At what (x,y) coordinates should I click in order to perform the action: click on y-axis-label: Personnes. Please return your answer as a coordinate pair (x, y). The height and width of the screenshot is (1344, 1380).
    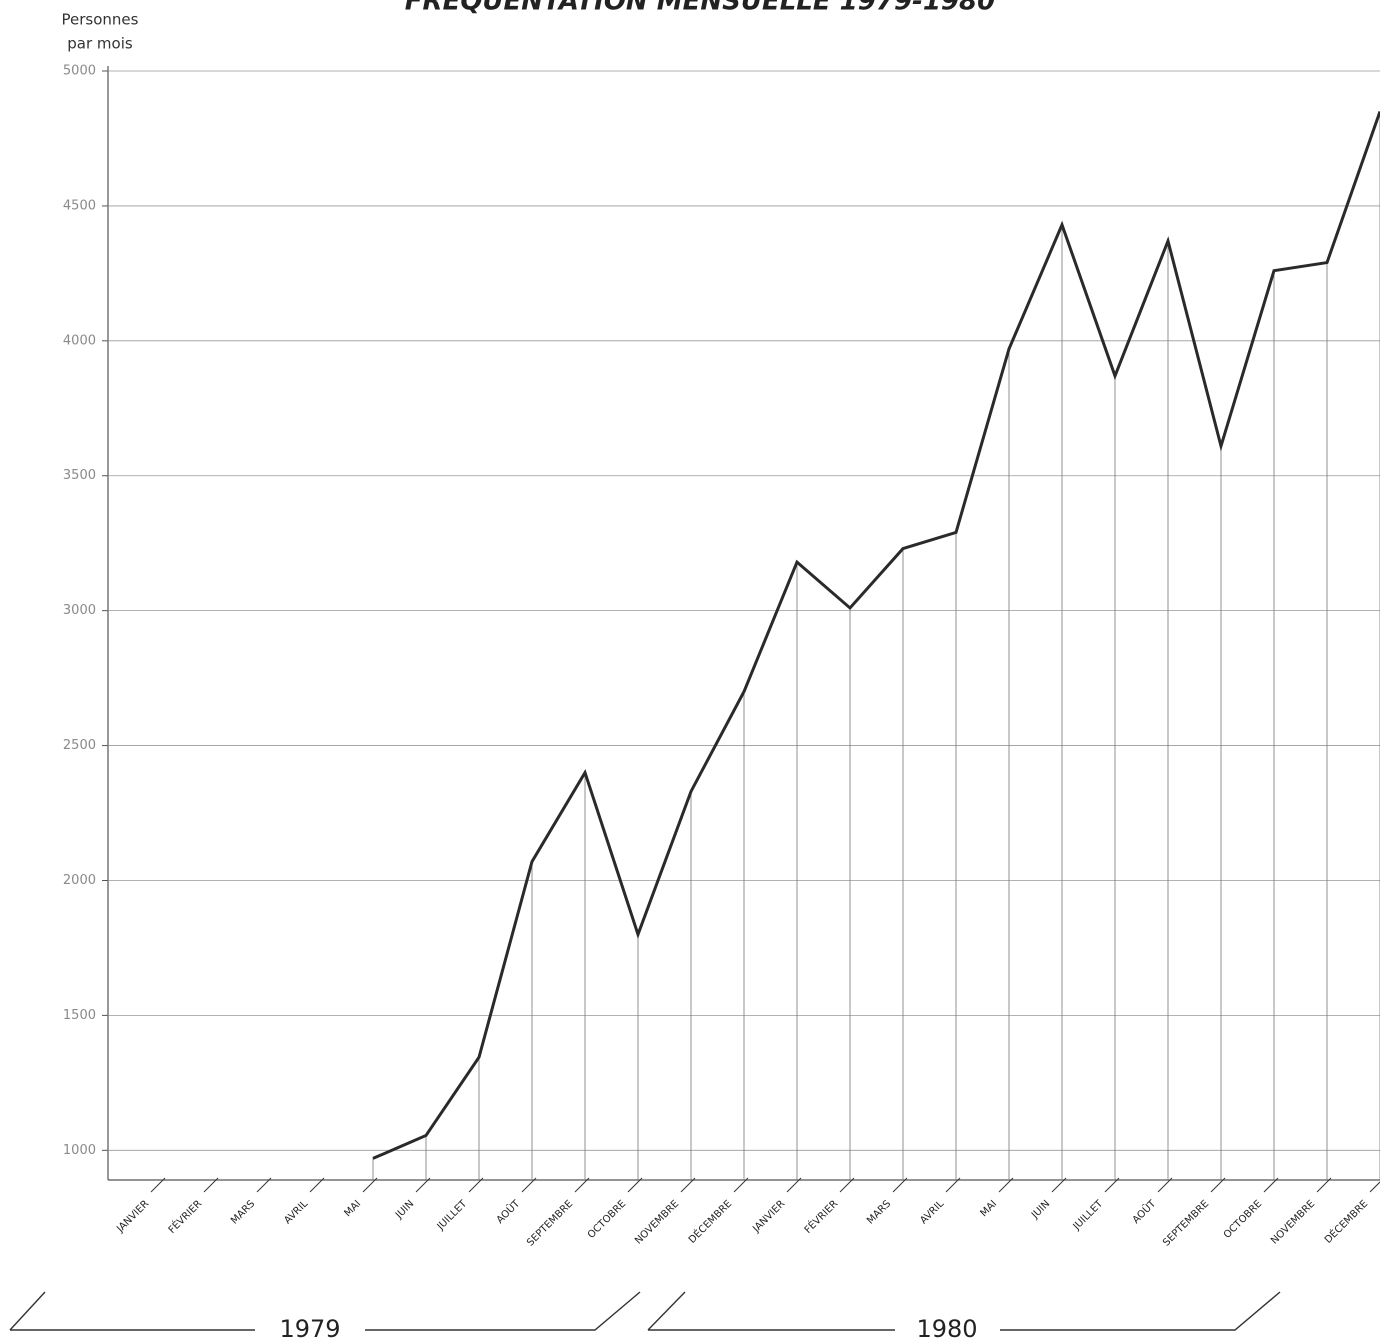
    Looking at the image, I should click on (100, 20).